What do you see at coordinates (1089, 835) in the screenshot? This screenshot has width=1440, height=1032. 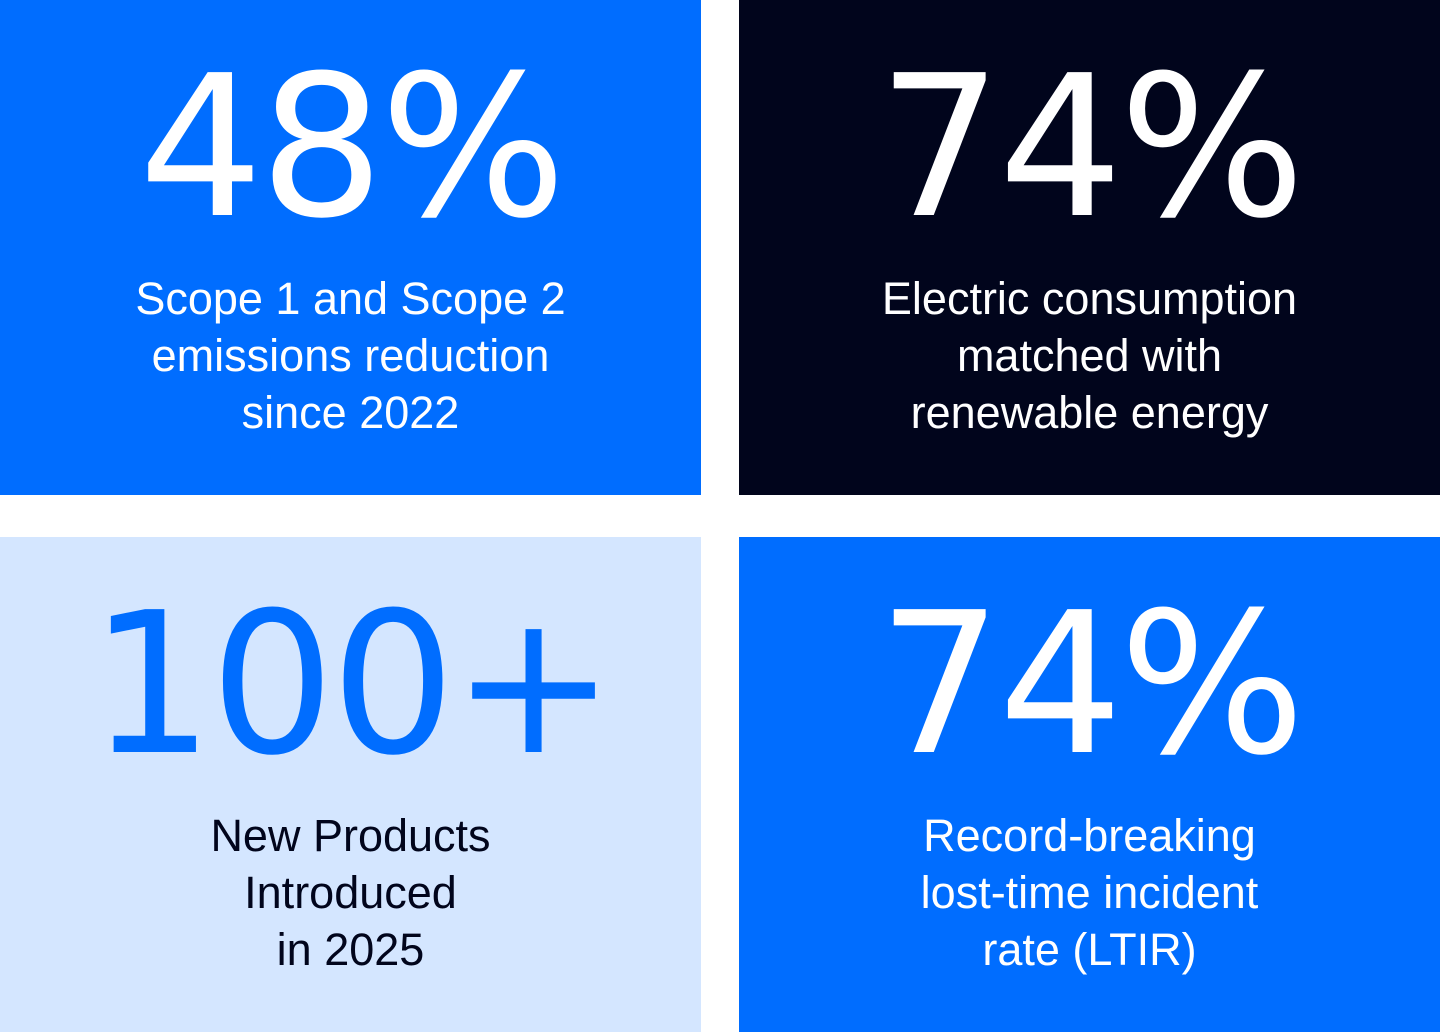 I see `stat-caption-line: Record-breaking` at bounding box center [1089, 835].